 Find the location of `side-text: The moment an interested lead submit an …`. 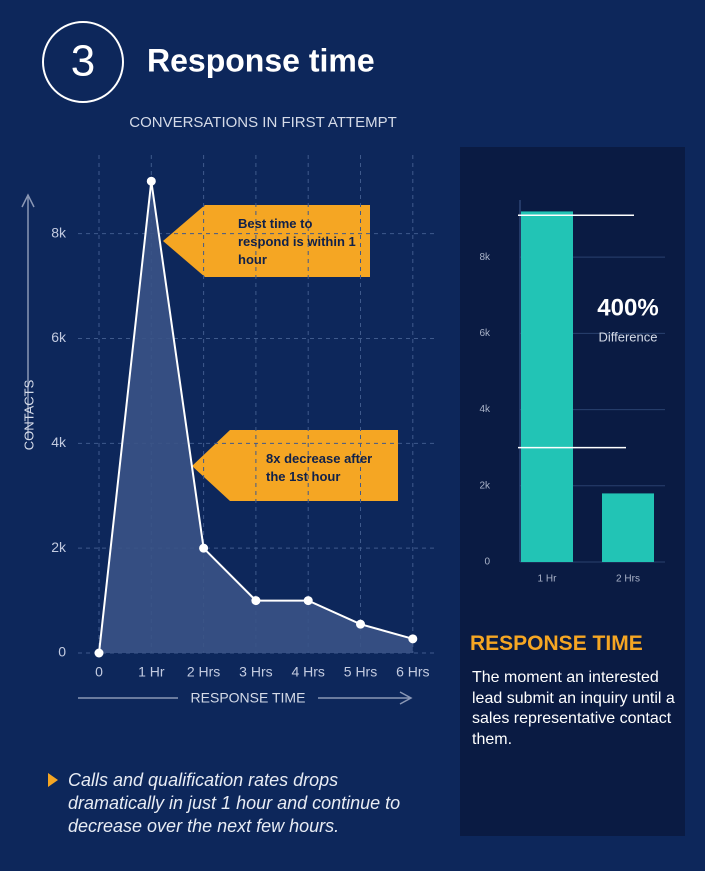

side-text: The moment an interested lead submit an … is located at coordinates (573, 708).